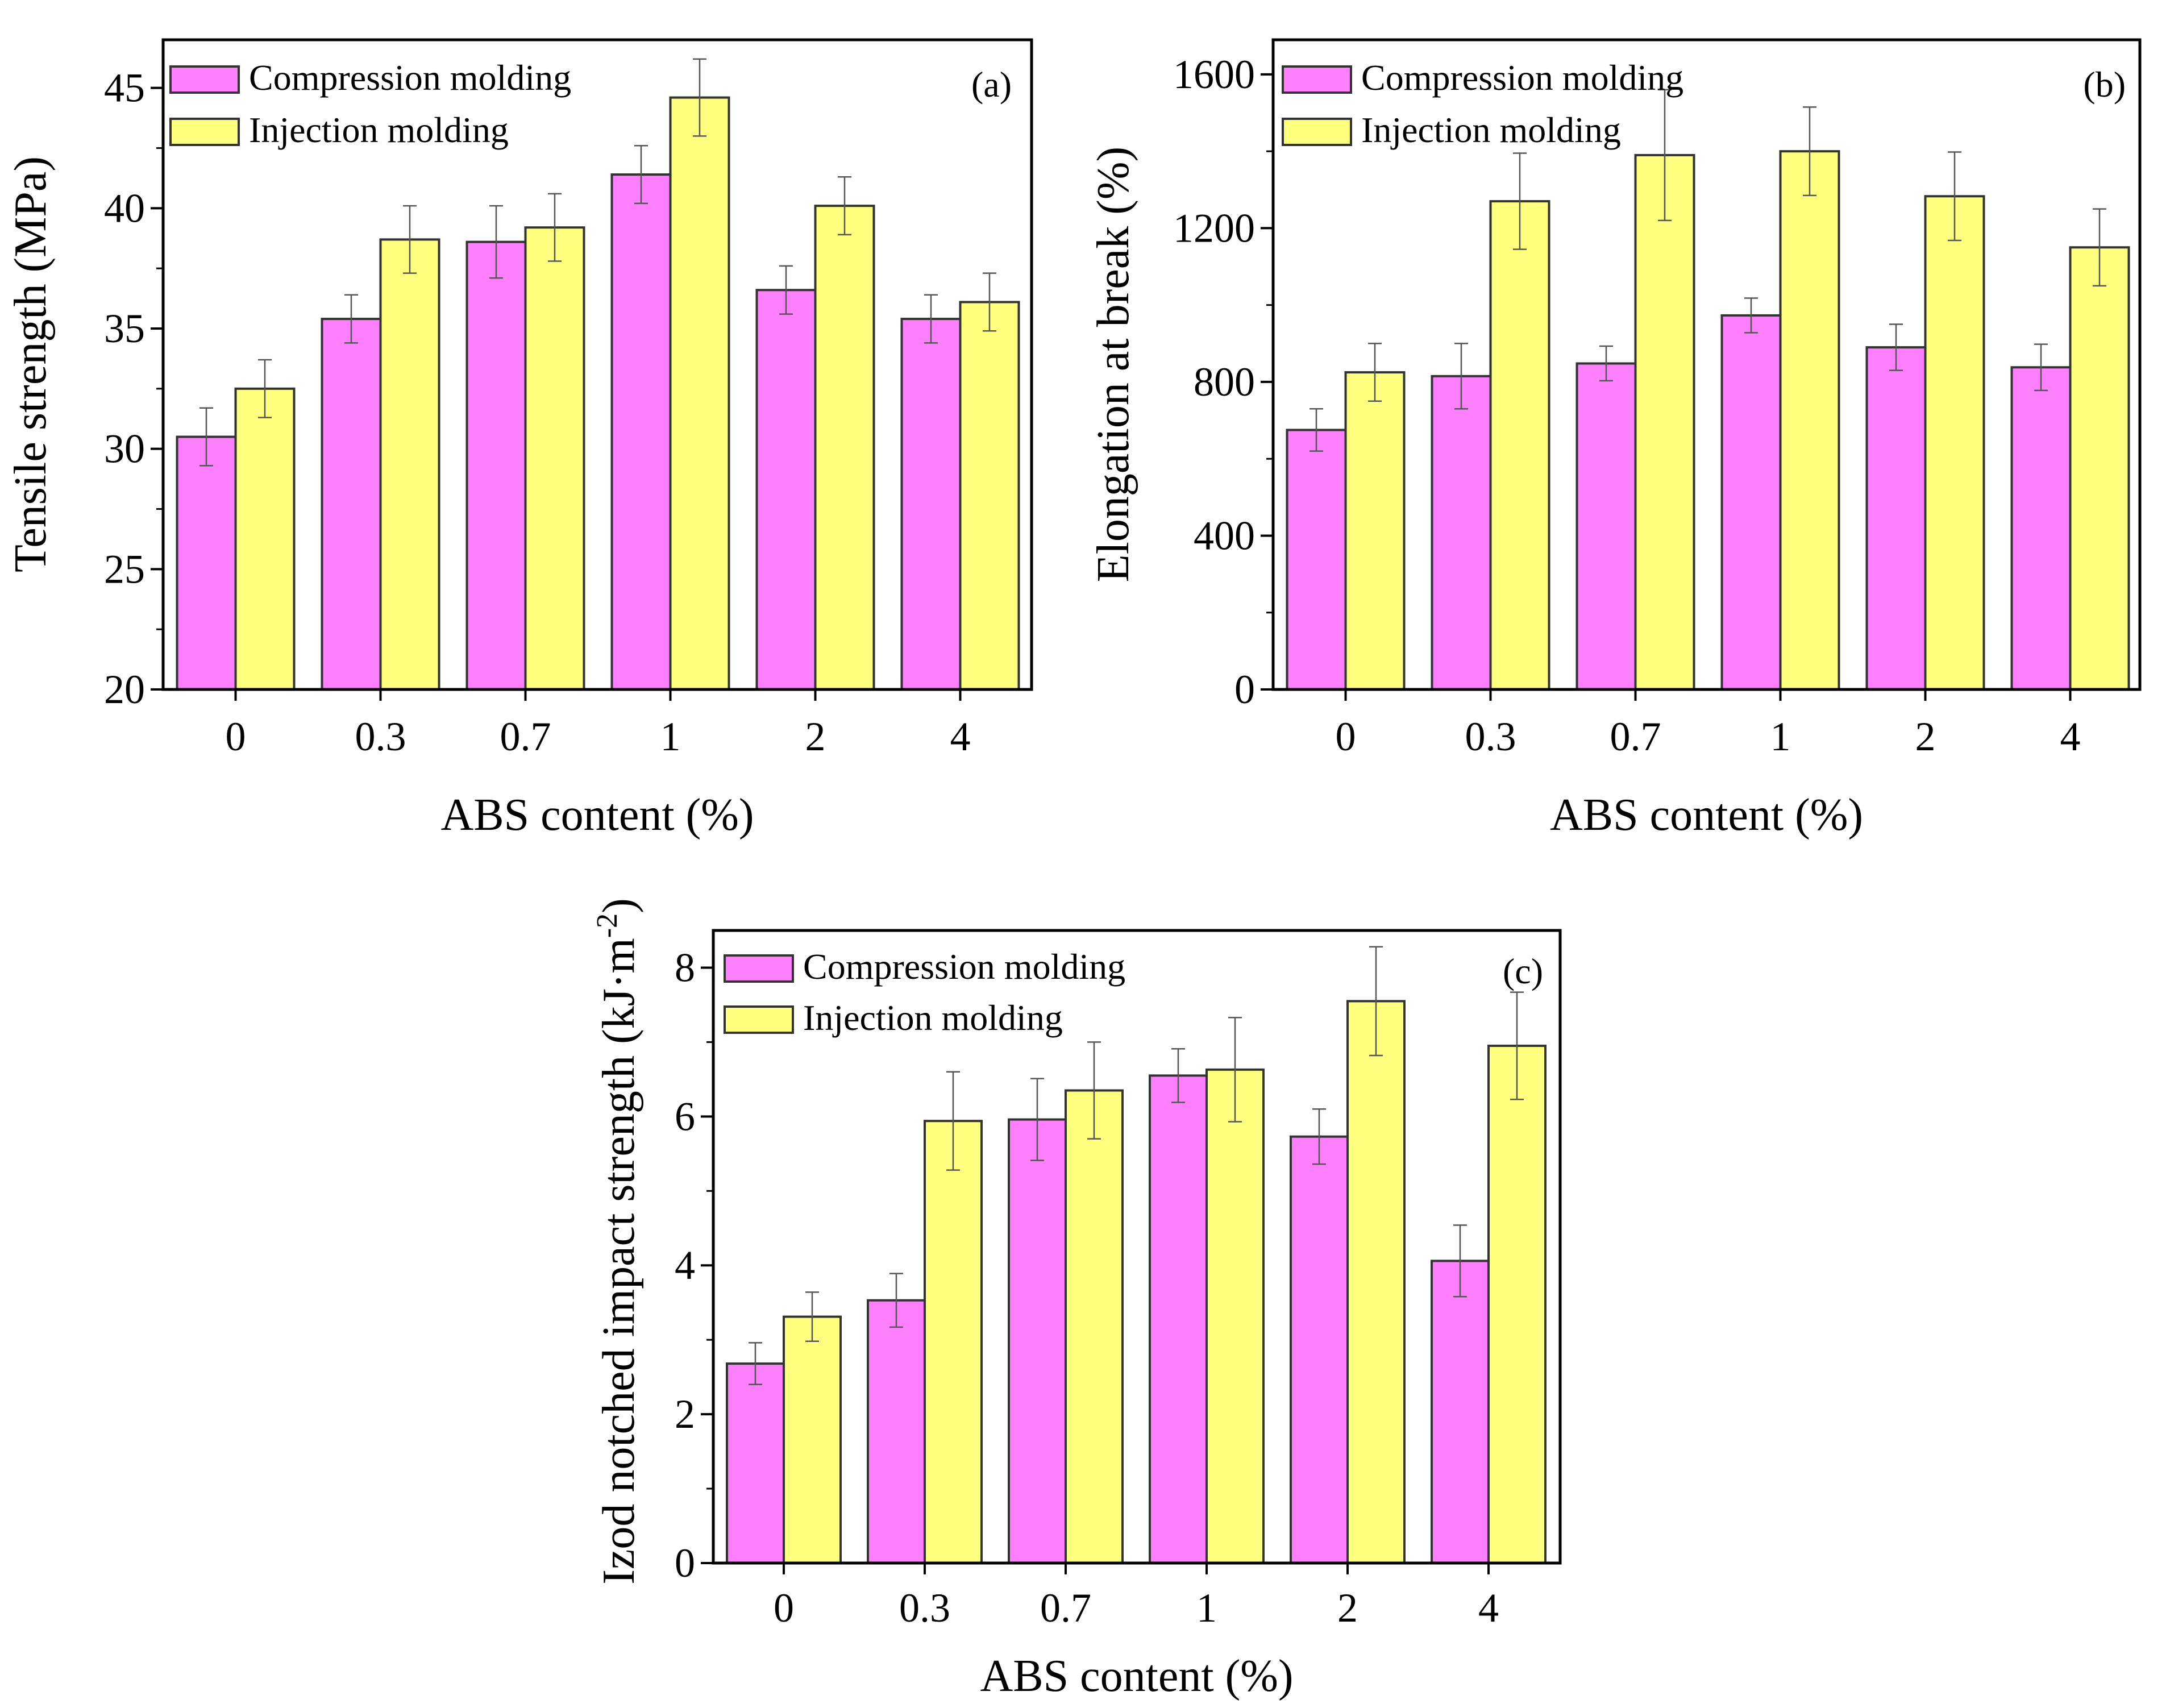  I want to click on panel-b-x-tick-label-0: 0, so click(1346, 736).